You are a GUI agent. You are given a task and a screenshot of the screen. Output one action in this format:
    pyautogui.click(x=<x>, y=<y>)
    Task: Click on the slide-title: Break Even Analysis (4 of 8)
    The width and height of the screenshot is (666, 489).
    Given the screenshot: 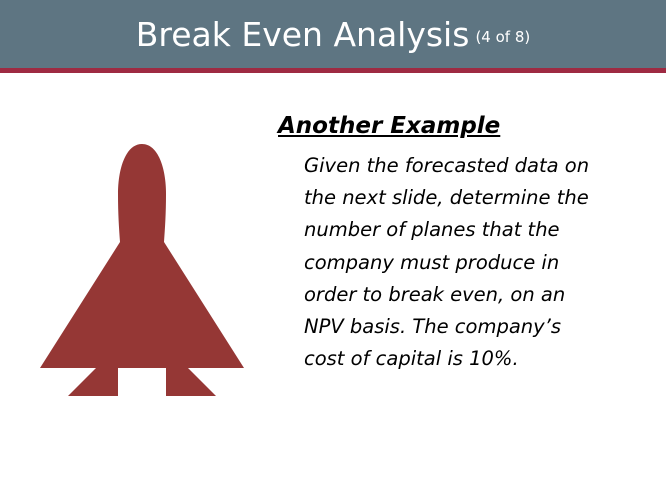 What is the action you would take?
    pyautogui.click(x=333, y=34)
    